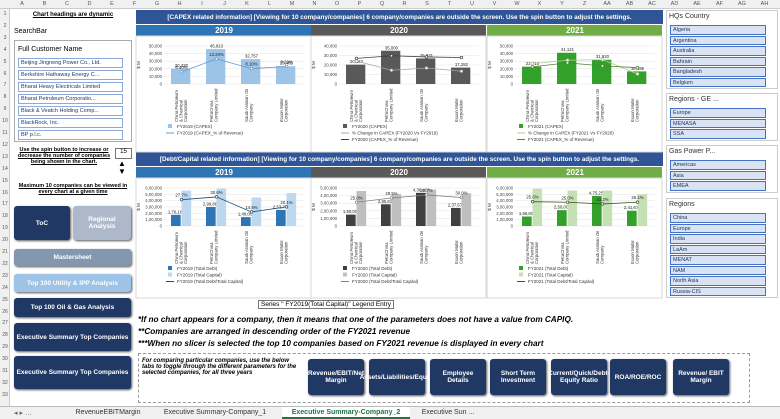 This screenshot has width=780, height=419. What do you see at coordinates (424, 247) in the screenshot?
I see `x-tick-label: Saudi Arabian Oil Company` at bounding box center [424, 247].